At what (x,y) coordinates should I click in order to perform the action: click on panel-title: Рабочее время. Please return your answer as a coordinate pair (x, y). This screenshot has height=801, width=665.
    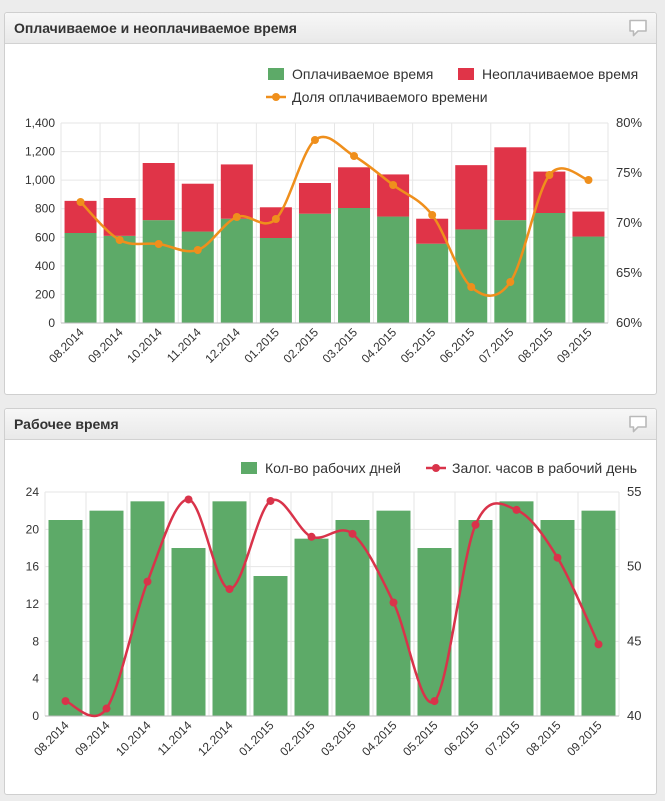
    Looking at the image, I should click on (66, 424).